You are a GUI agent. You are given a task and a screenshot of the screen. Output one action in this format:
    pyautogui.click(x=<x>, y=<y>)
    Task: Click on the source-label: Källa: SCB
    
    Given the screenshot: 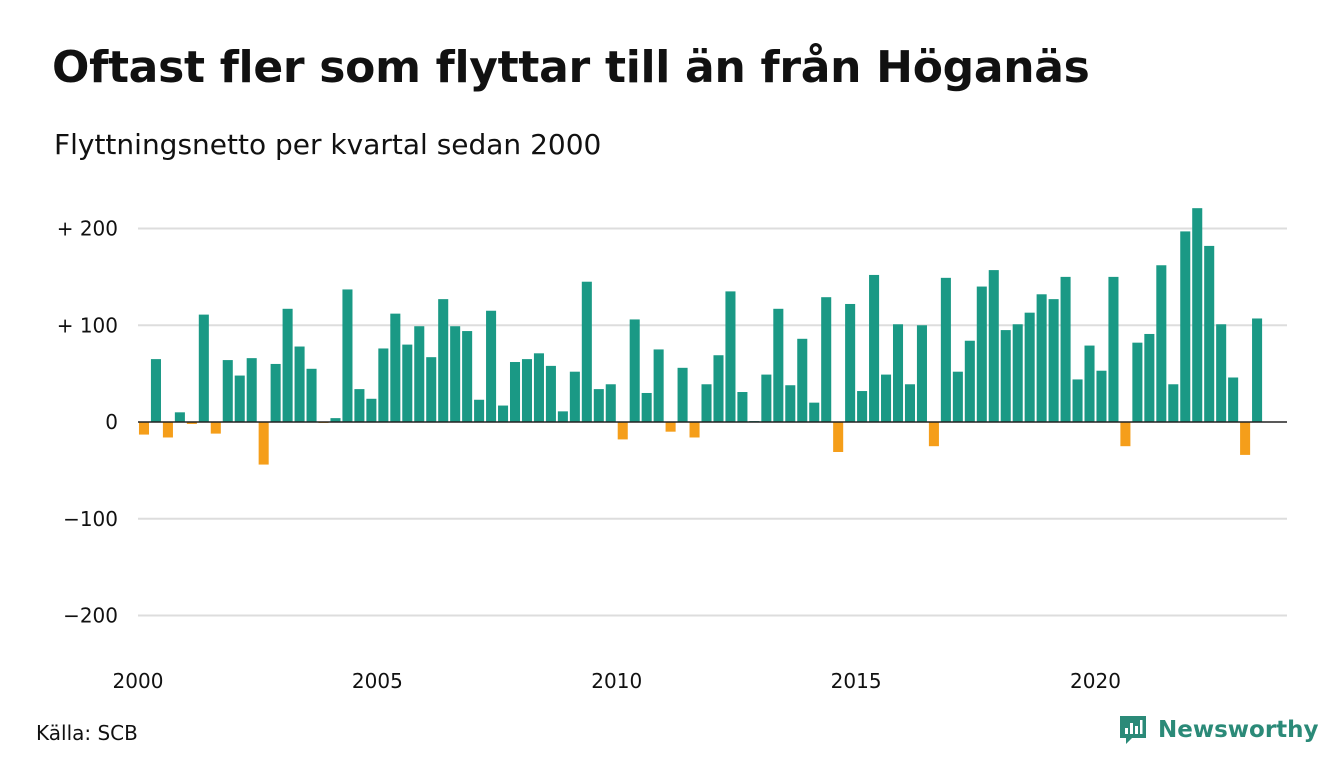 What is the action you would take?
    pyautogui.click(x=87, y=733)
    